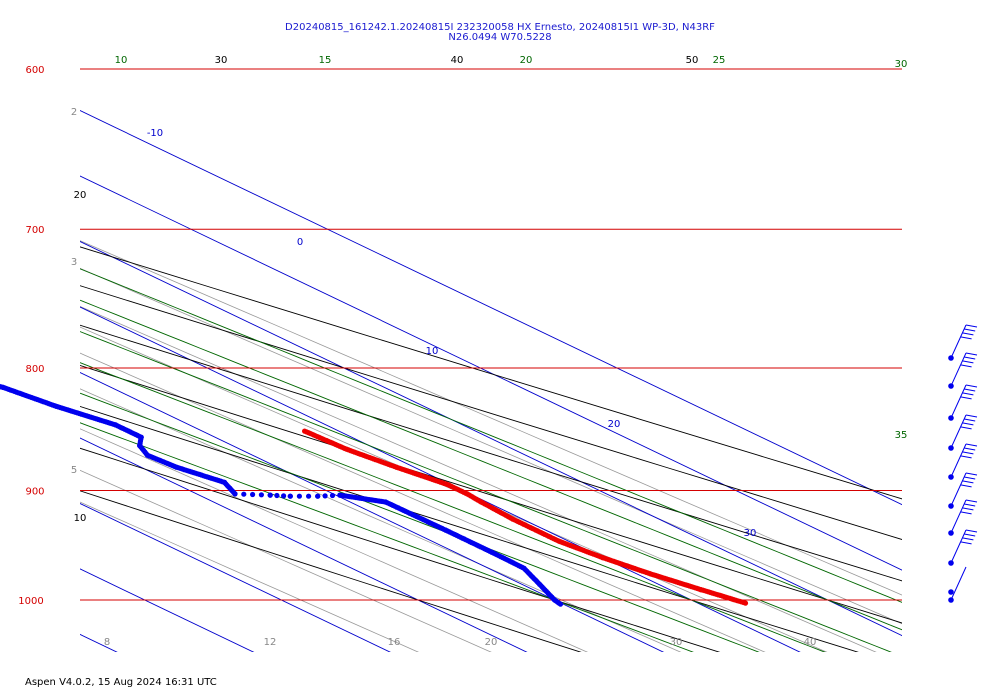  What do you see at coordinates (692, 60) in the screenshot?
I see `dry-adiabat-label: 50` at bounding box center [692, 60].